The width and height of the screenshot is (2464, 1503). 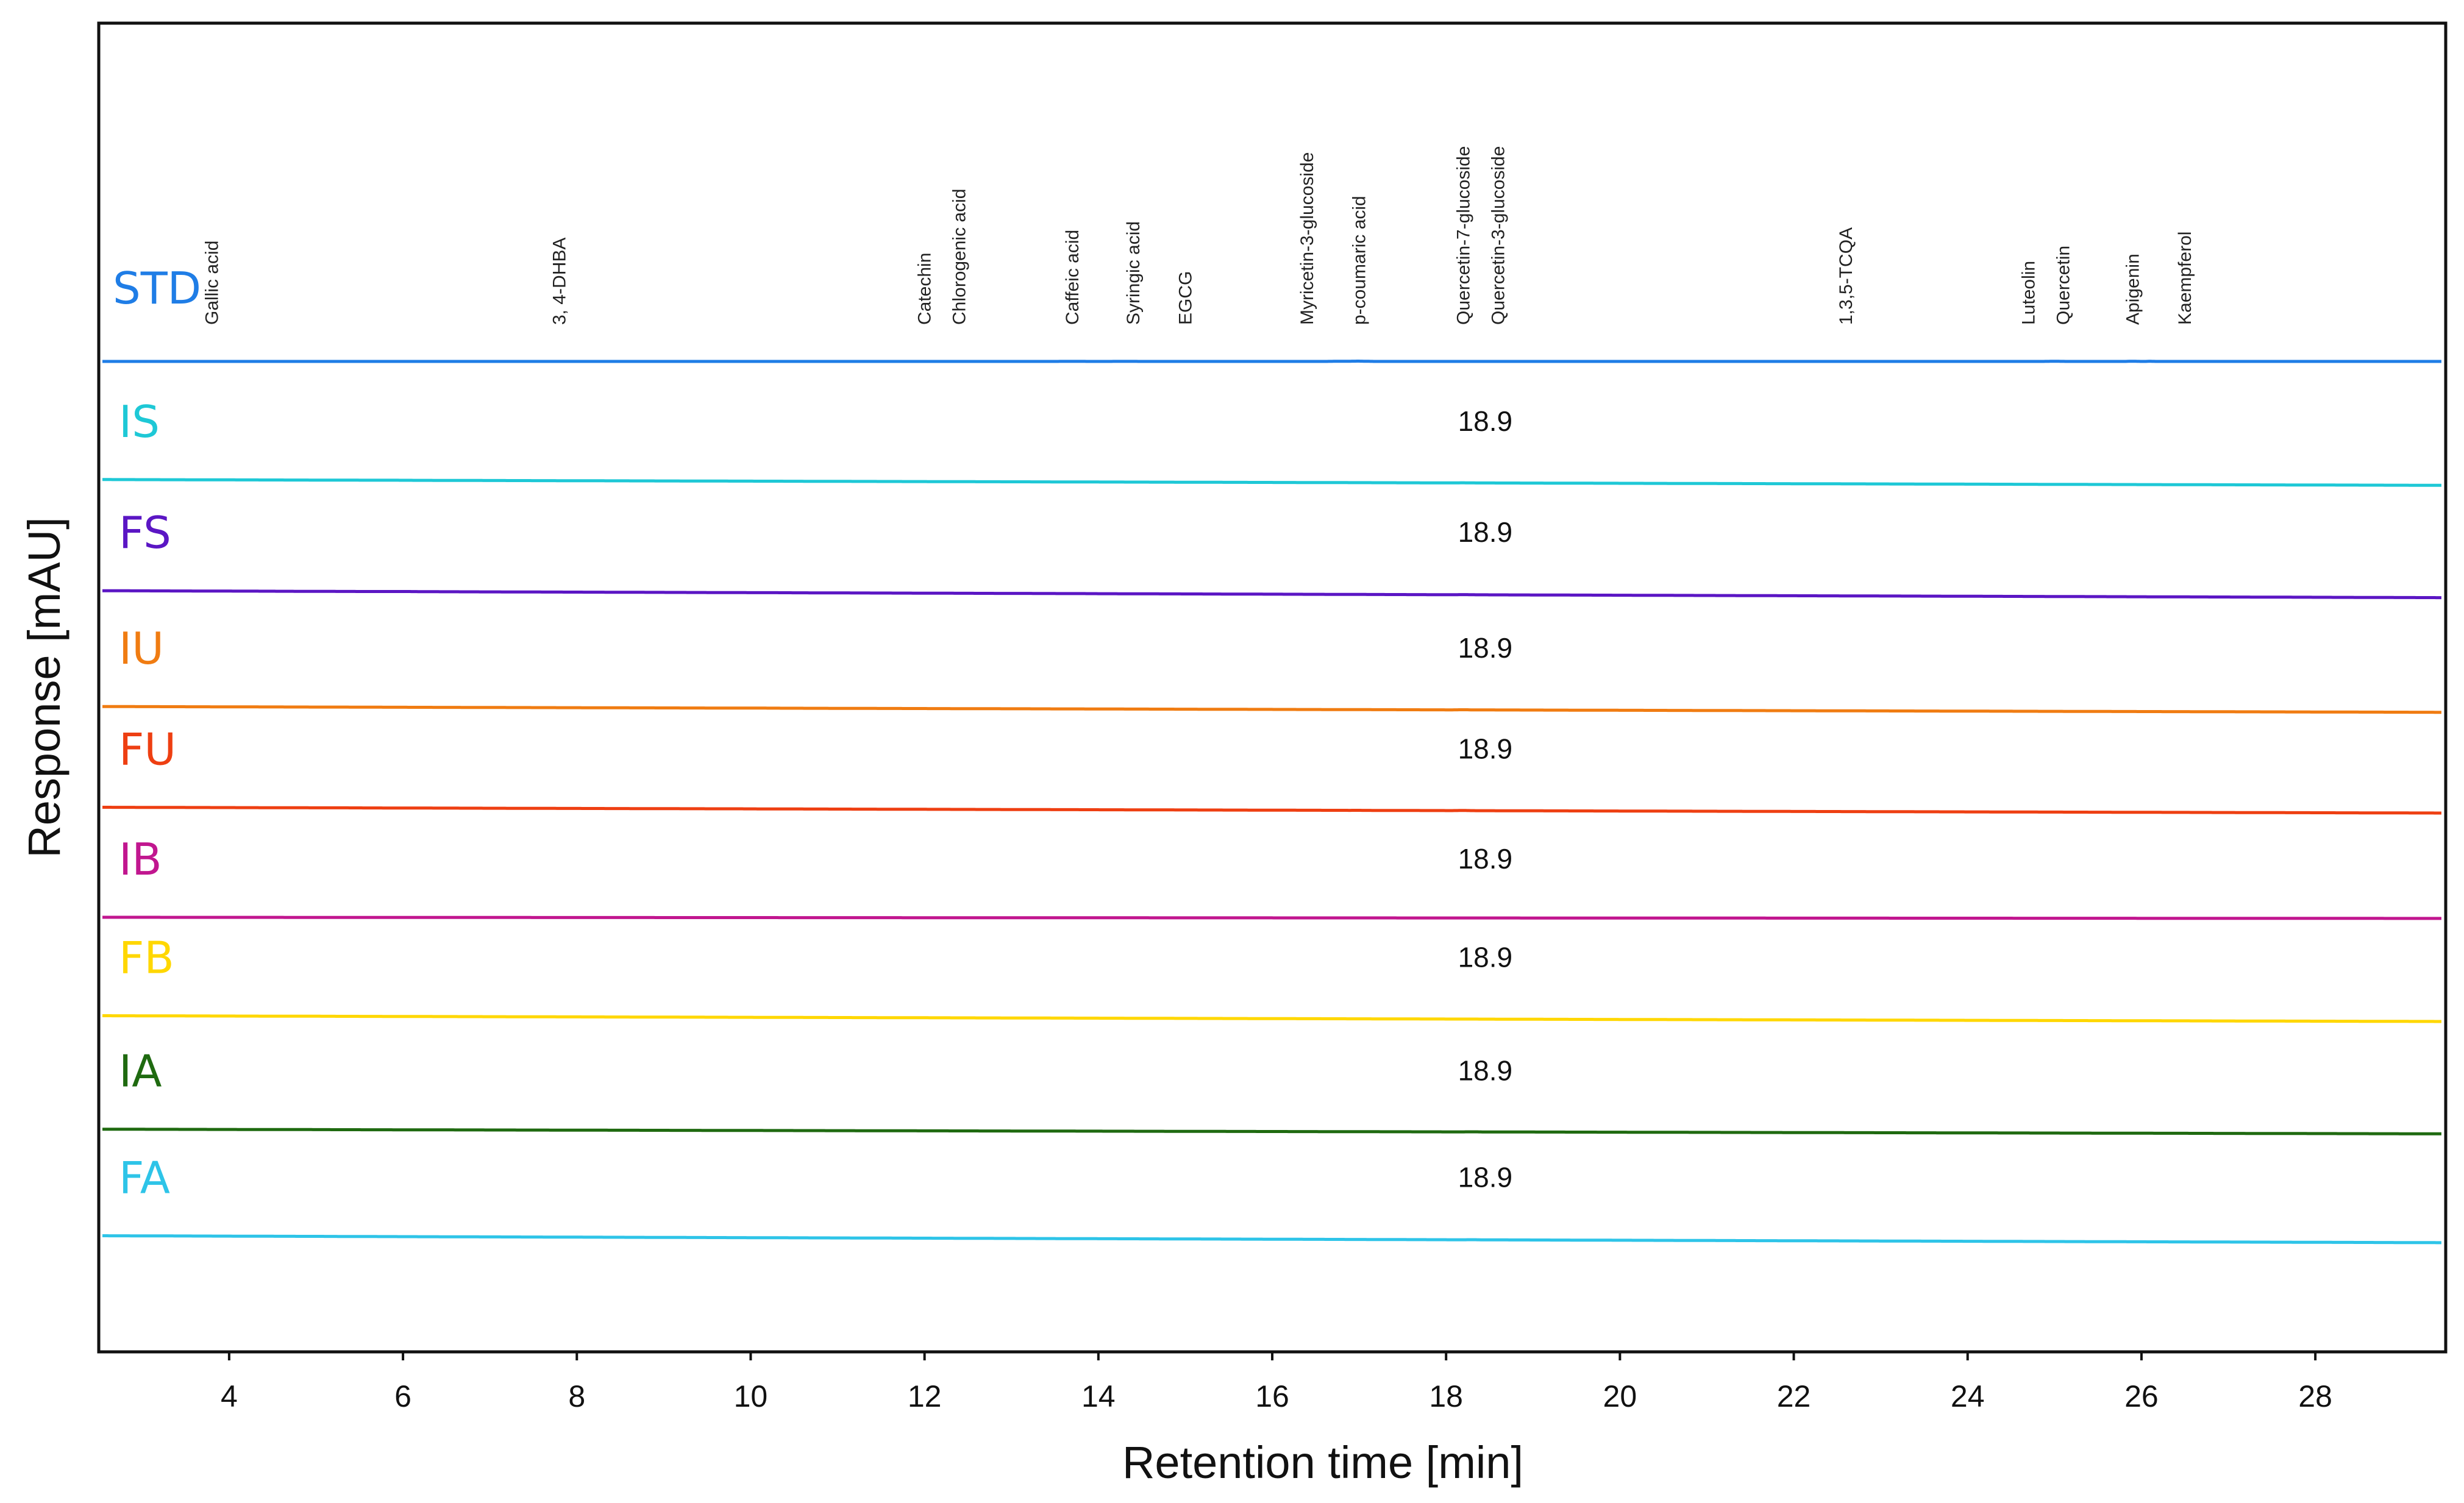 What do you see at coordinates (1098, 1396) in the screenshot?
I see `x-tick-label: 14` at bounding box center [1098, 1396].